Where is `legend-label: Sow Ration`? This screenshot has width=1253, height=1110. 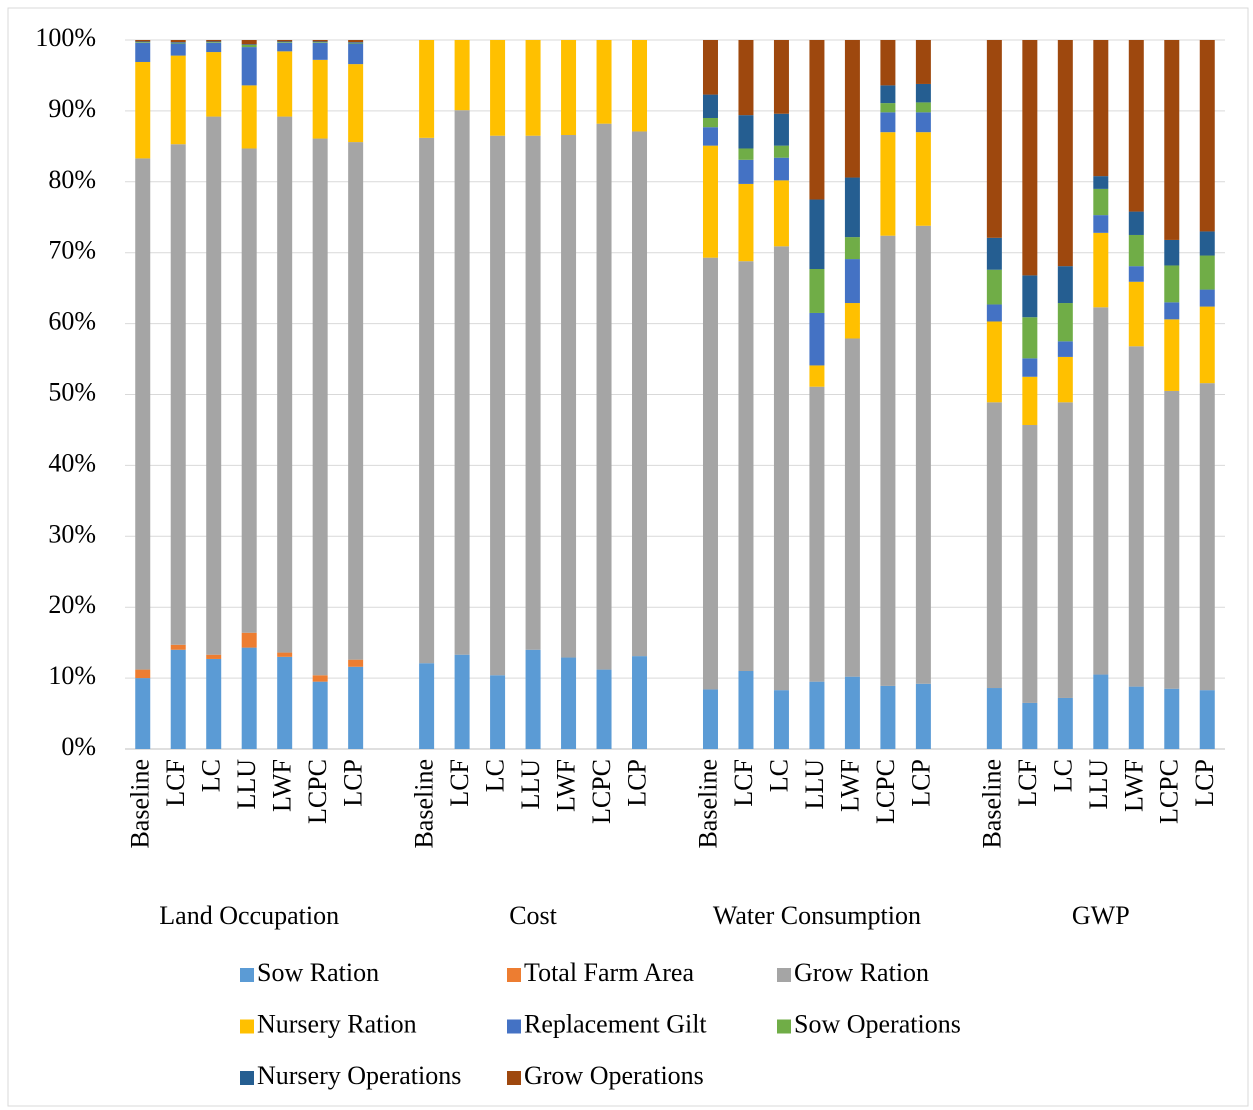 legend-label: Sow Ration is located at coordinates (318, 972).